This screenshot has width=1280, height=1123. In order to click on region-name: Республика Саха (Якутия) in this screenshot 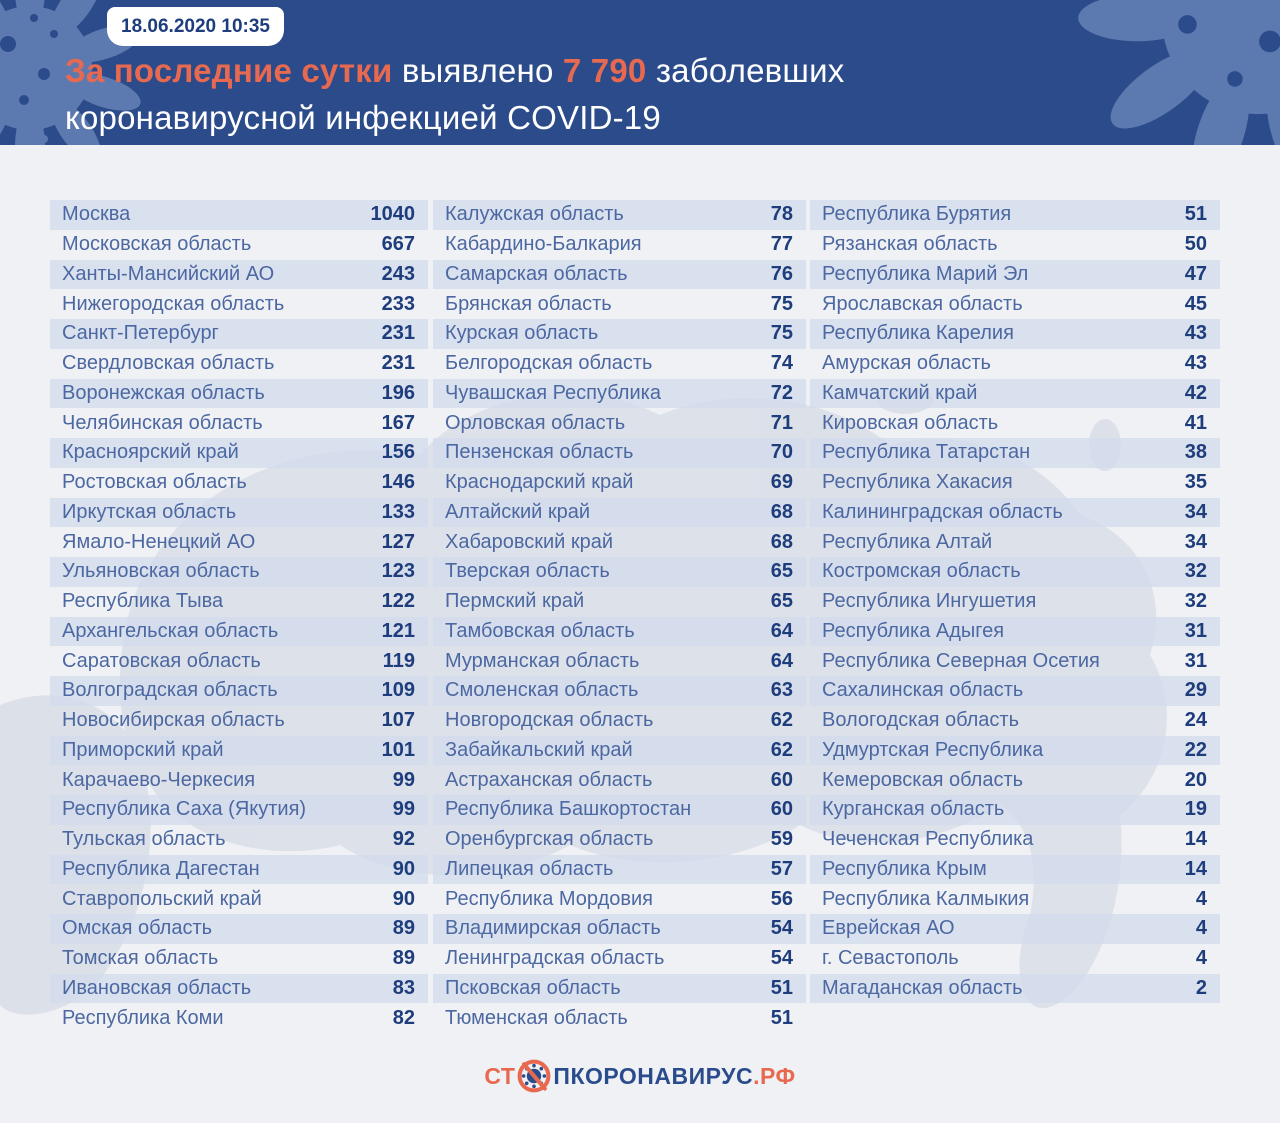, I will do `click(227, 809)`.